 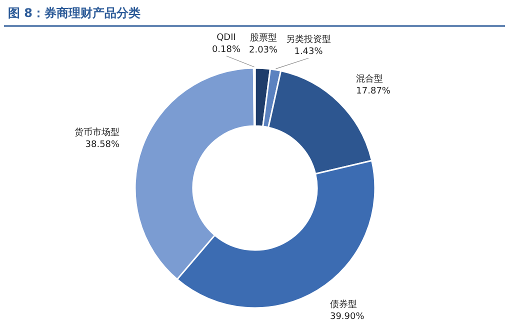 What do you see at coordinates (102, 145) in the screenshot?
I see `data-label: 38.58%` at bounding box center [102, 145].